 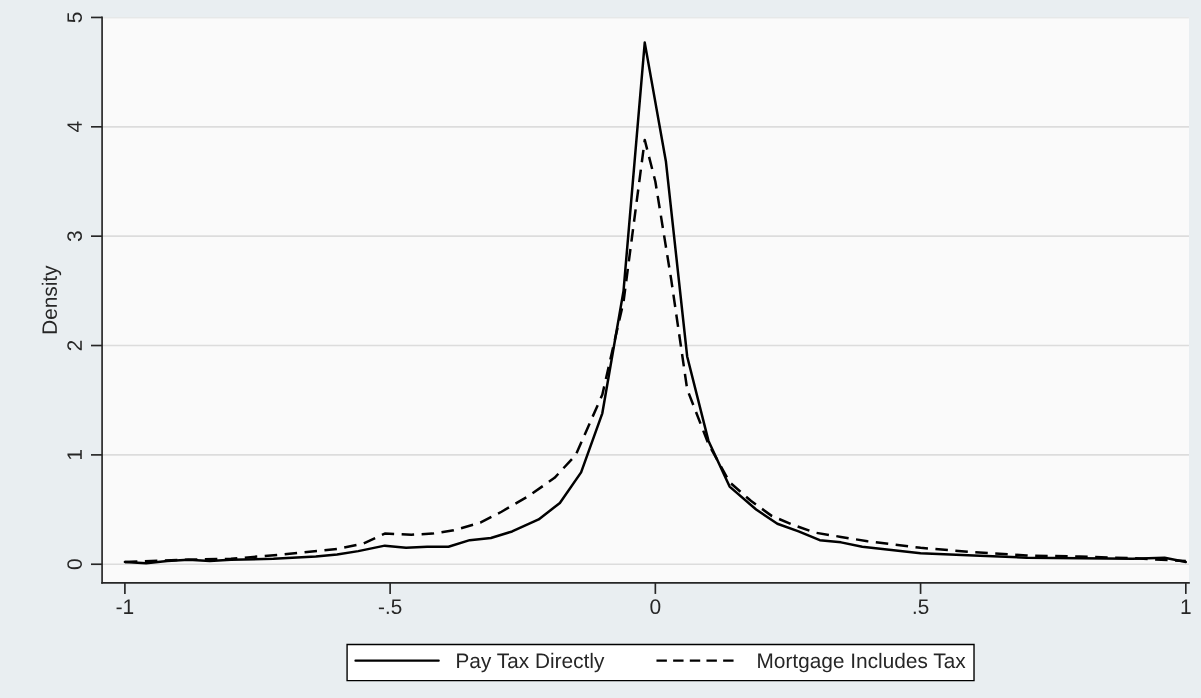 I want to click on y-tick-label: 4, so click(x=74, y=127).